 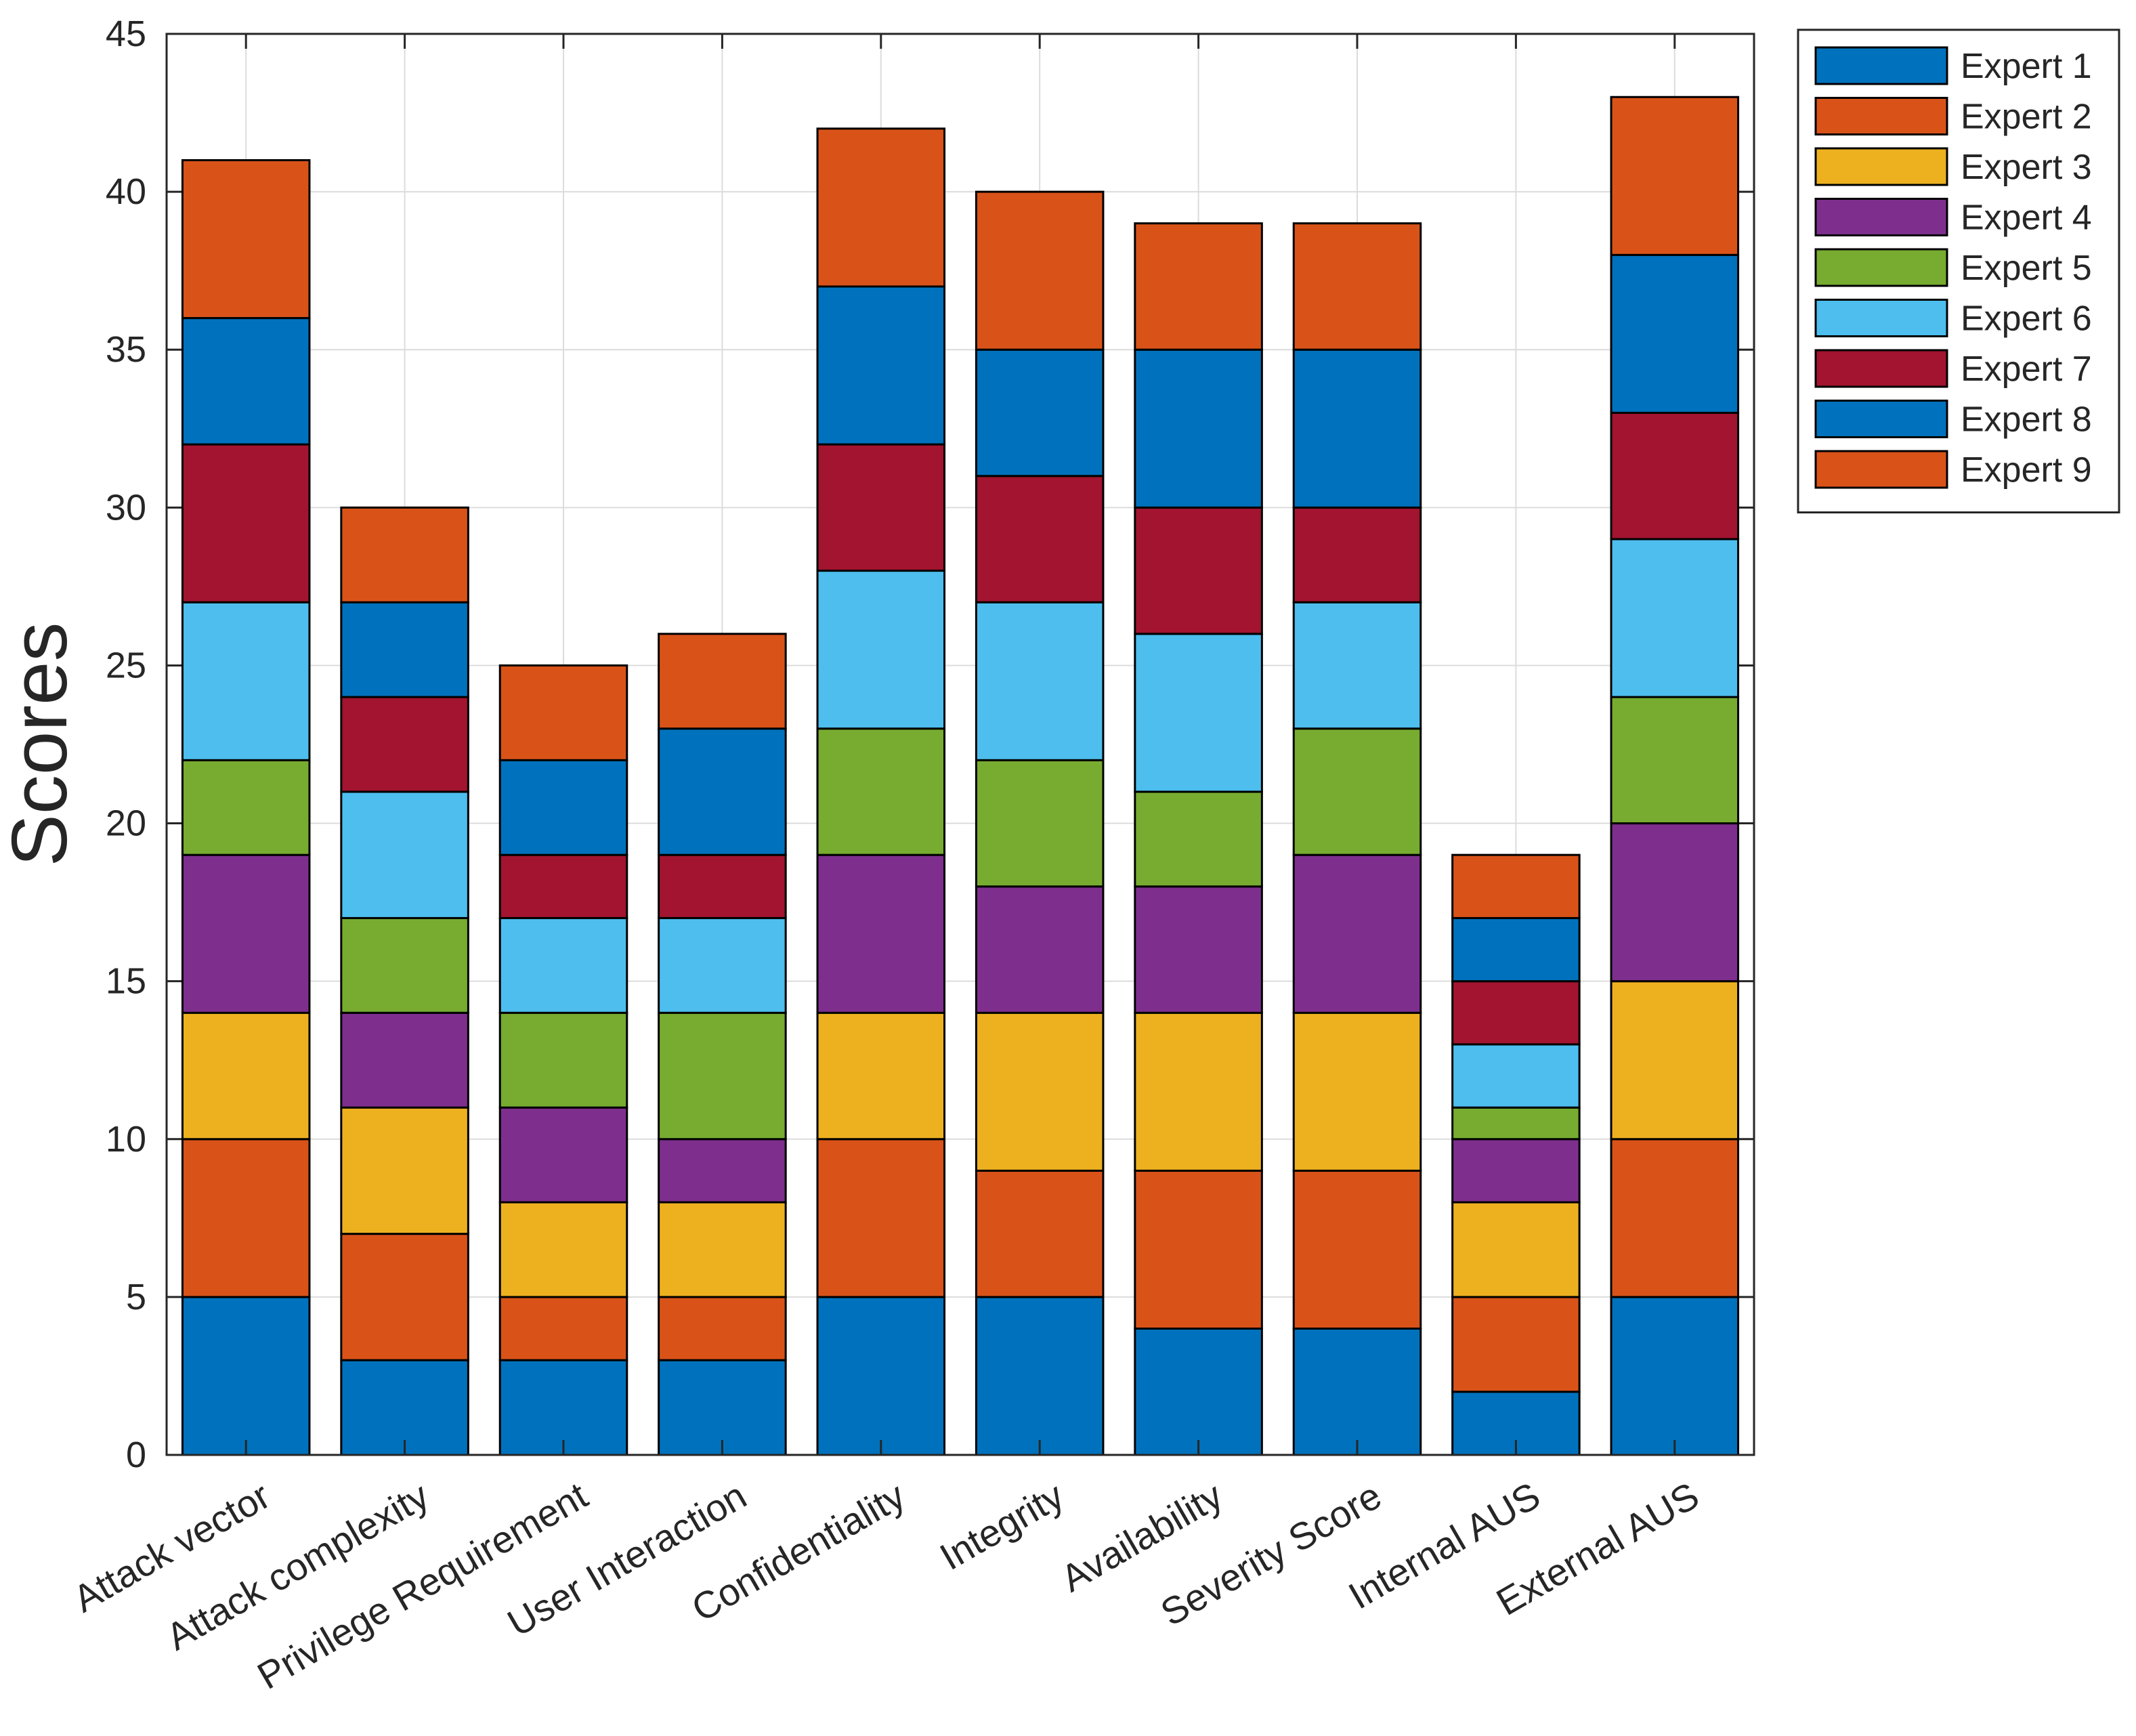 What do you see at coordinates (2026, 470) in the screenshot?
I see `legend-label: Expert 9` at bounding box center [2026, 470].